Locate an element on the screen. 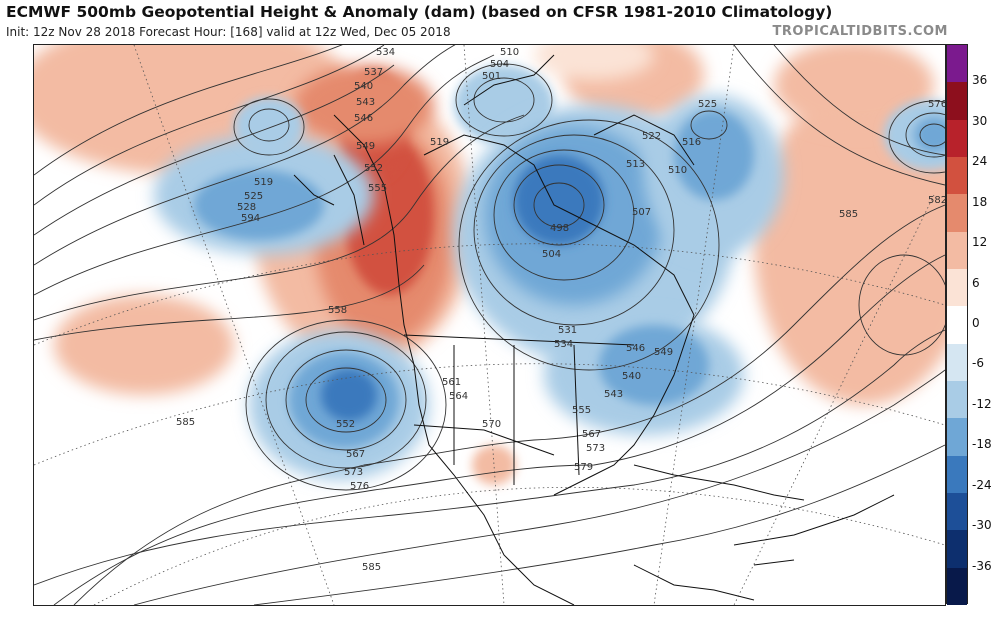 Image resolution: width=1000 pixels, height=624 pixels. contour-label: 570 is located at coordinates (491, 424).